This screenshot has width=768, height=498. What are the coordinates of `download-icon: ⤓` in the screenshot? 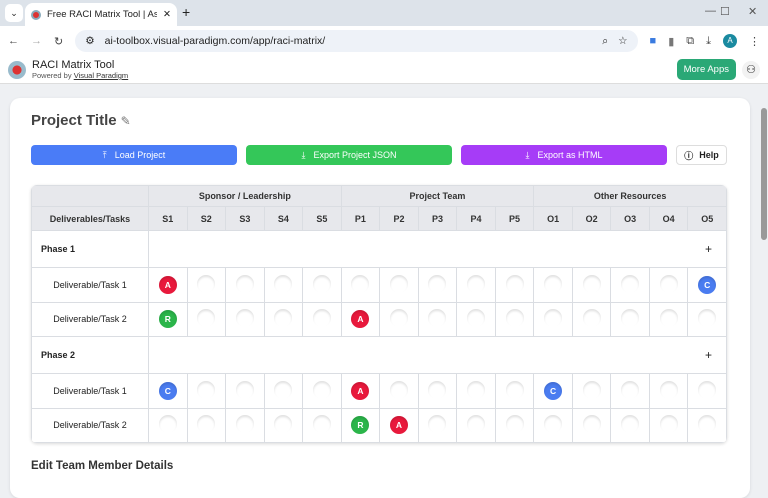 It's located at (708, 40).